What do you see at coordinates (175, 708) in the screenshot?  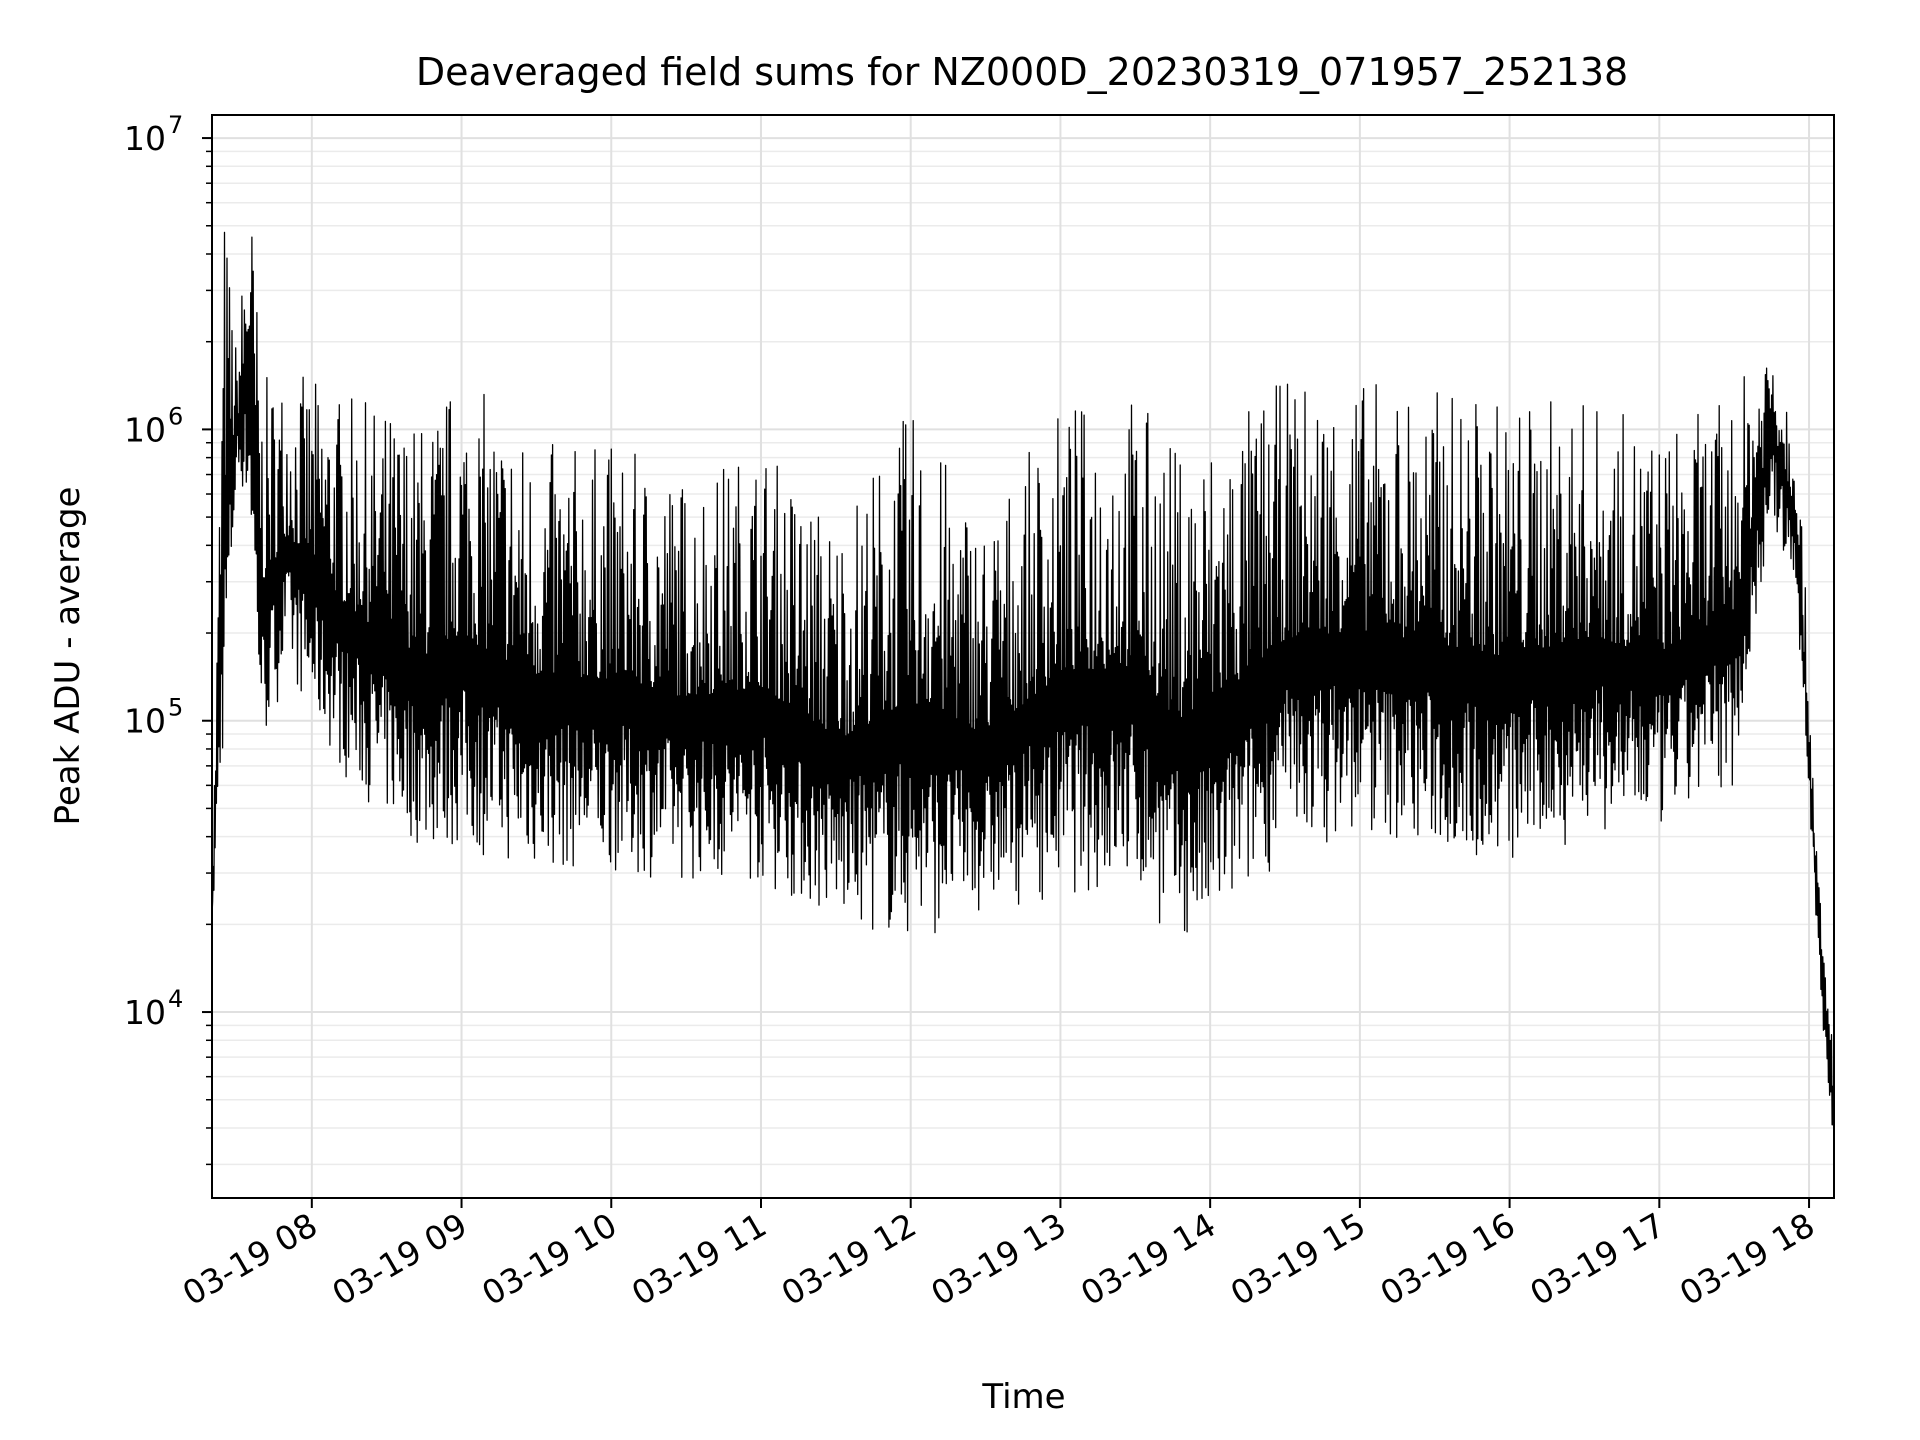 I see `y-tick-exponent: 5` at bounding box center [175, 708].